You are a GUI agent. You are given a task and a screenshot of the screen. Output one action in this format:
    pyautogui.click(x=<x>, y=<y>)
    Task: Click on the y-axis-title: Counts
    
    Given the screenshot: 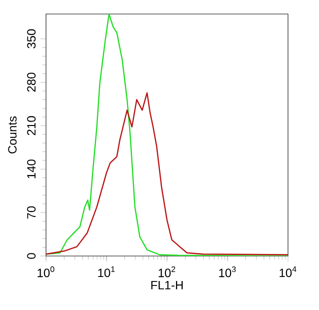 What is the action you would take?
    pyautogui.click(x=12, y=135)
    